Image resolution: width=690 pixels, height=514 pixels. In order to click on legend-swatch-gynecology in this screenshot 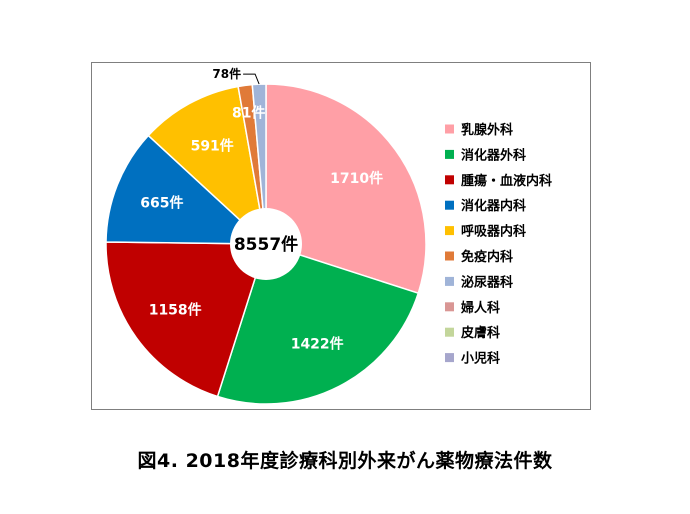, I will do `click(449, 307)`.